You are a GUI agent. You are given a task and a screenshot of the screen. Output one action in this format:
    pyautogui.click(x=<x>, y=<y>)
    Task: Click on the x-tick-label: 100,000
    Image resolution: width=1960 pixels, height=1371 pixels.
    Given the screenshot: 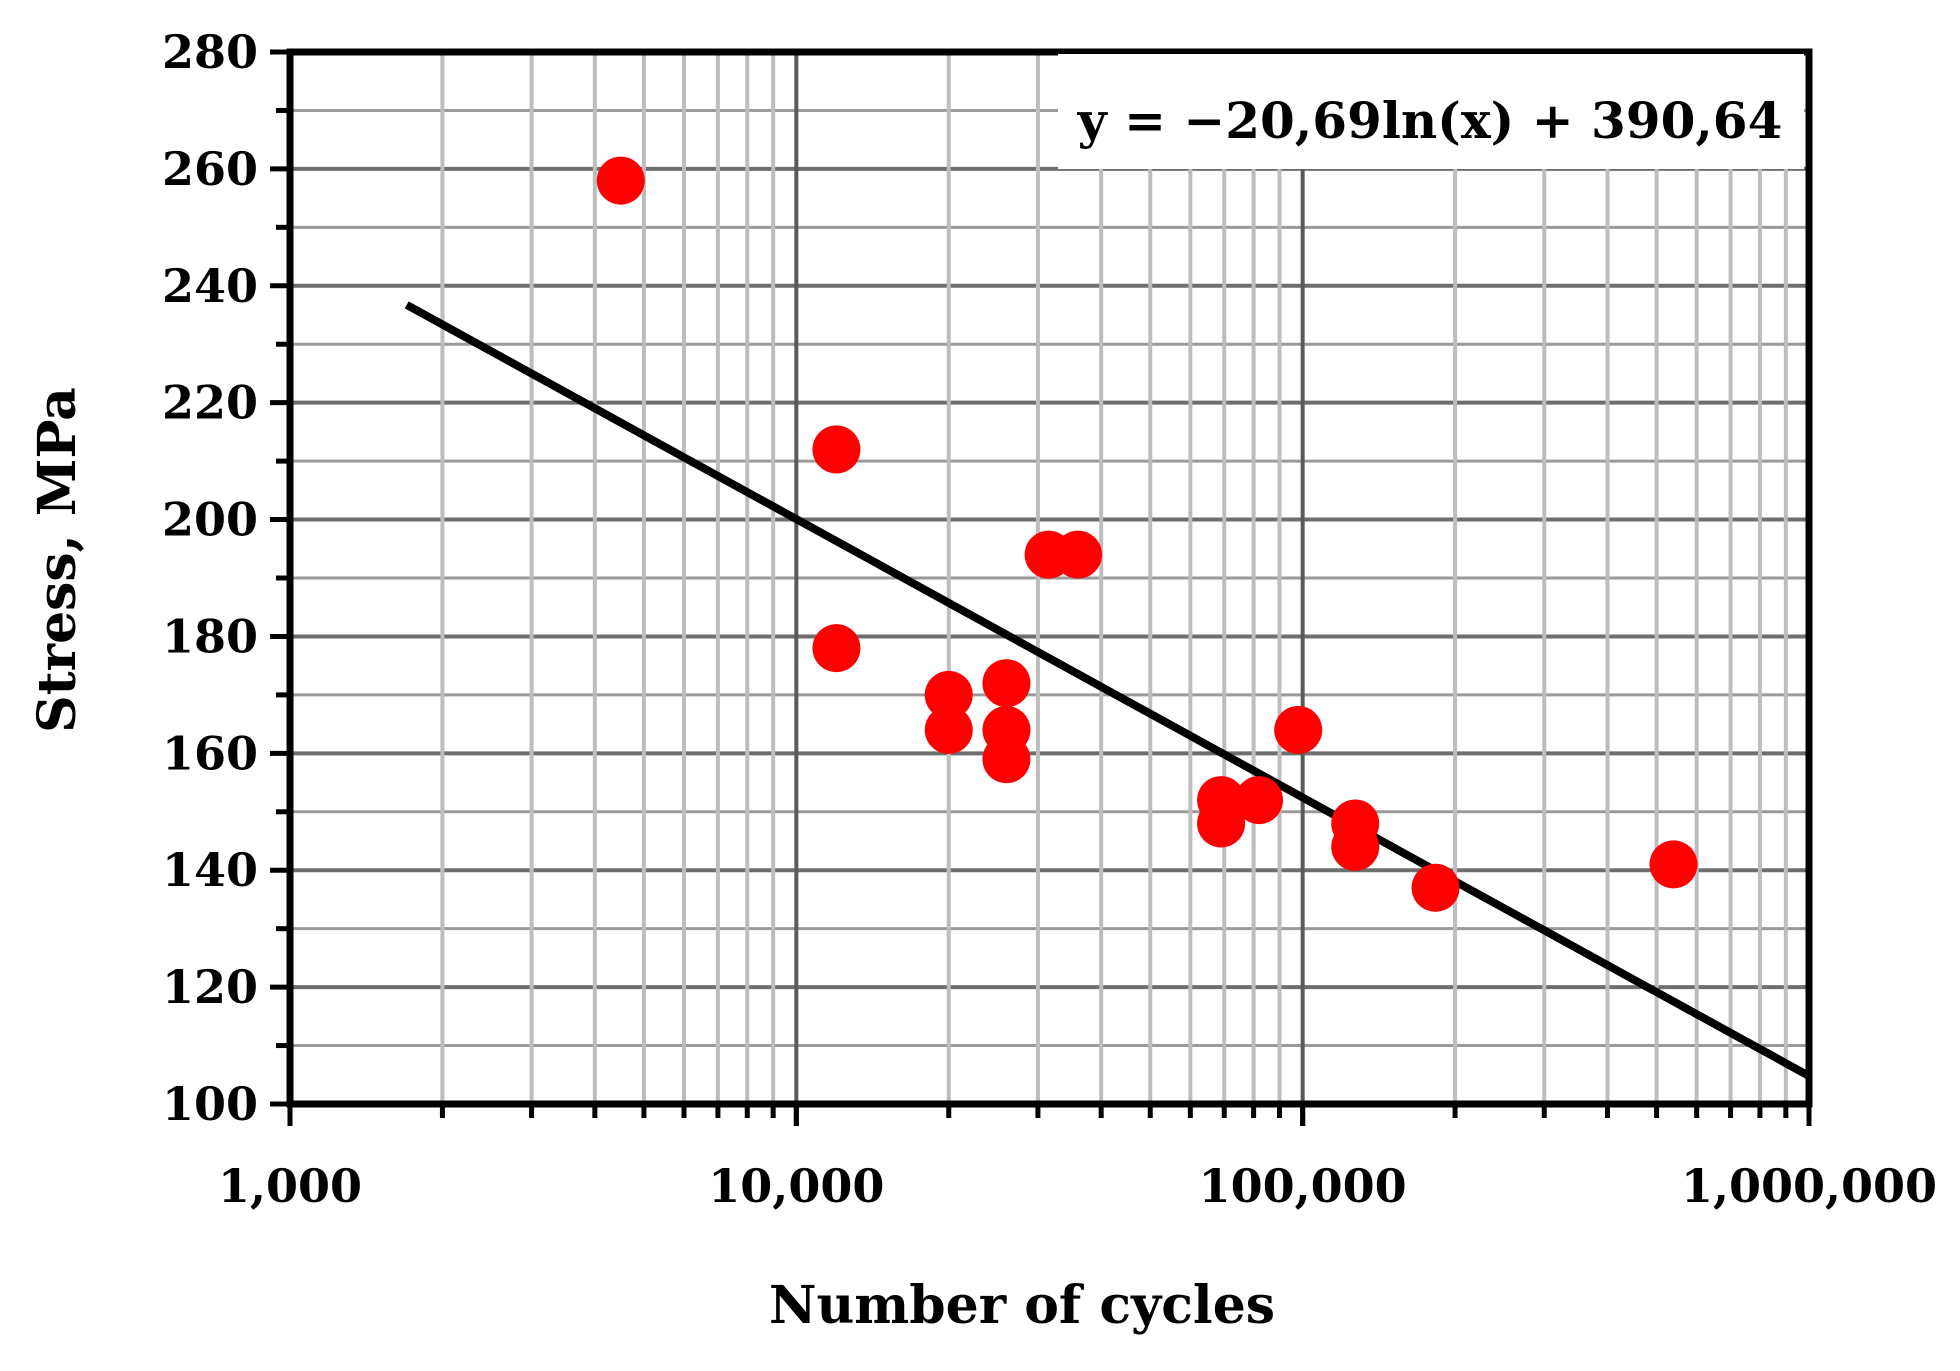 What is the action you would take?
    pyautogui.click(x=1303, y=1186)
    